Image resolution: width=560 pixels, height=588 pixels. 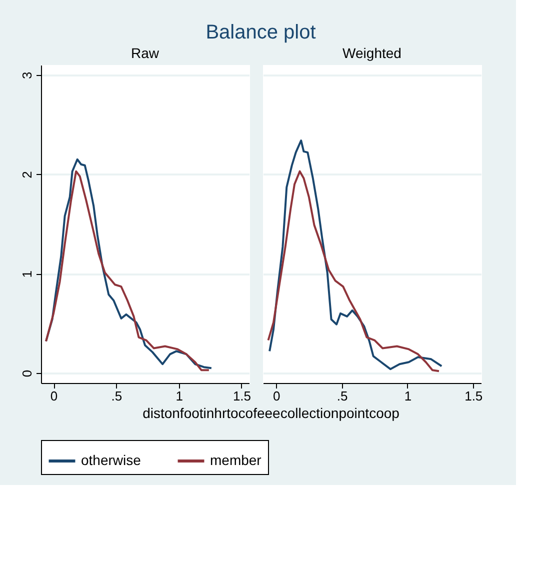 I want to click on y-tick-label: 1, so click(x=27, y=274).